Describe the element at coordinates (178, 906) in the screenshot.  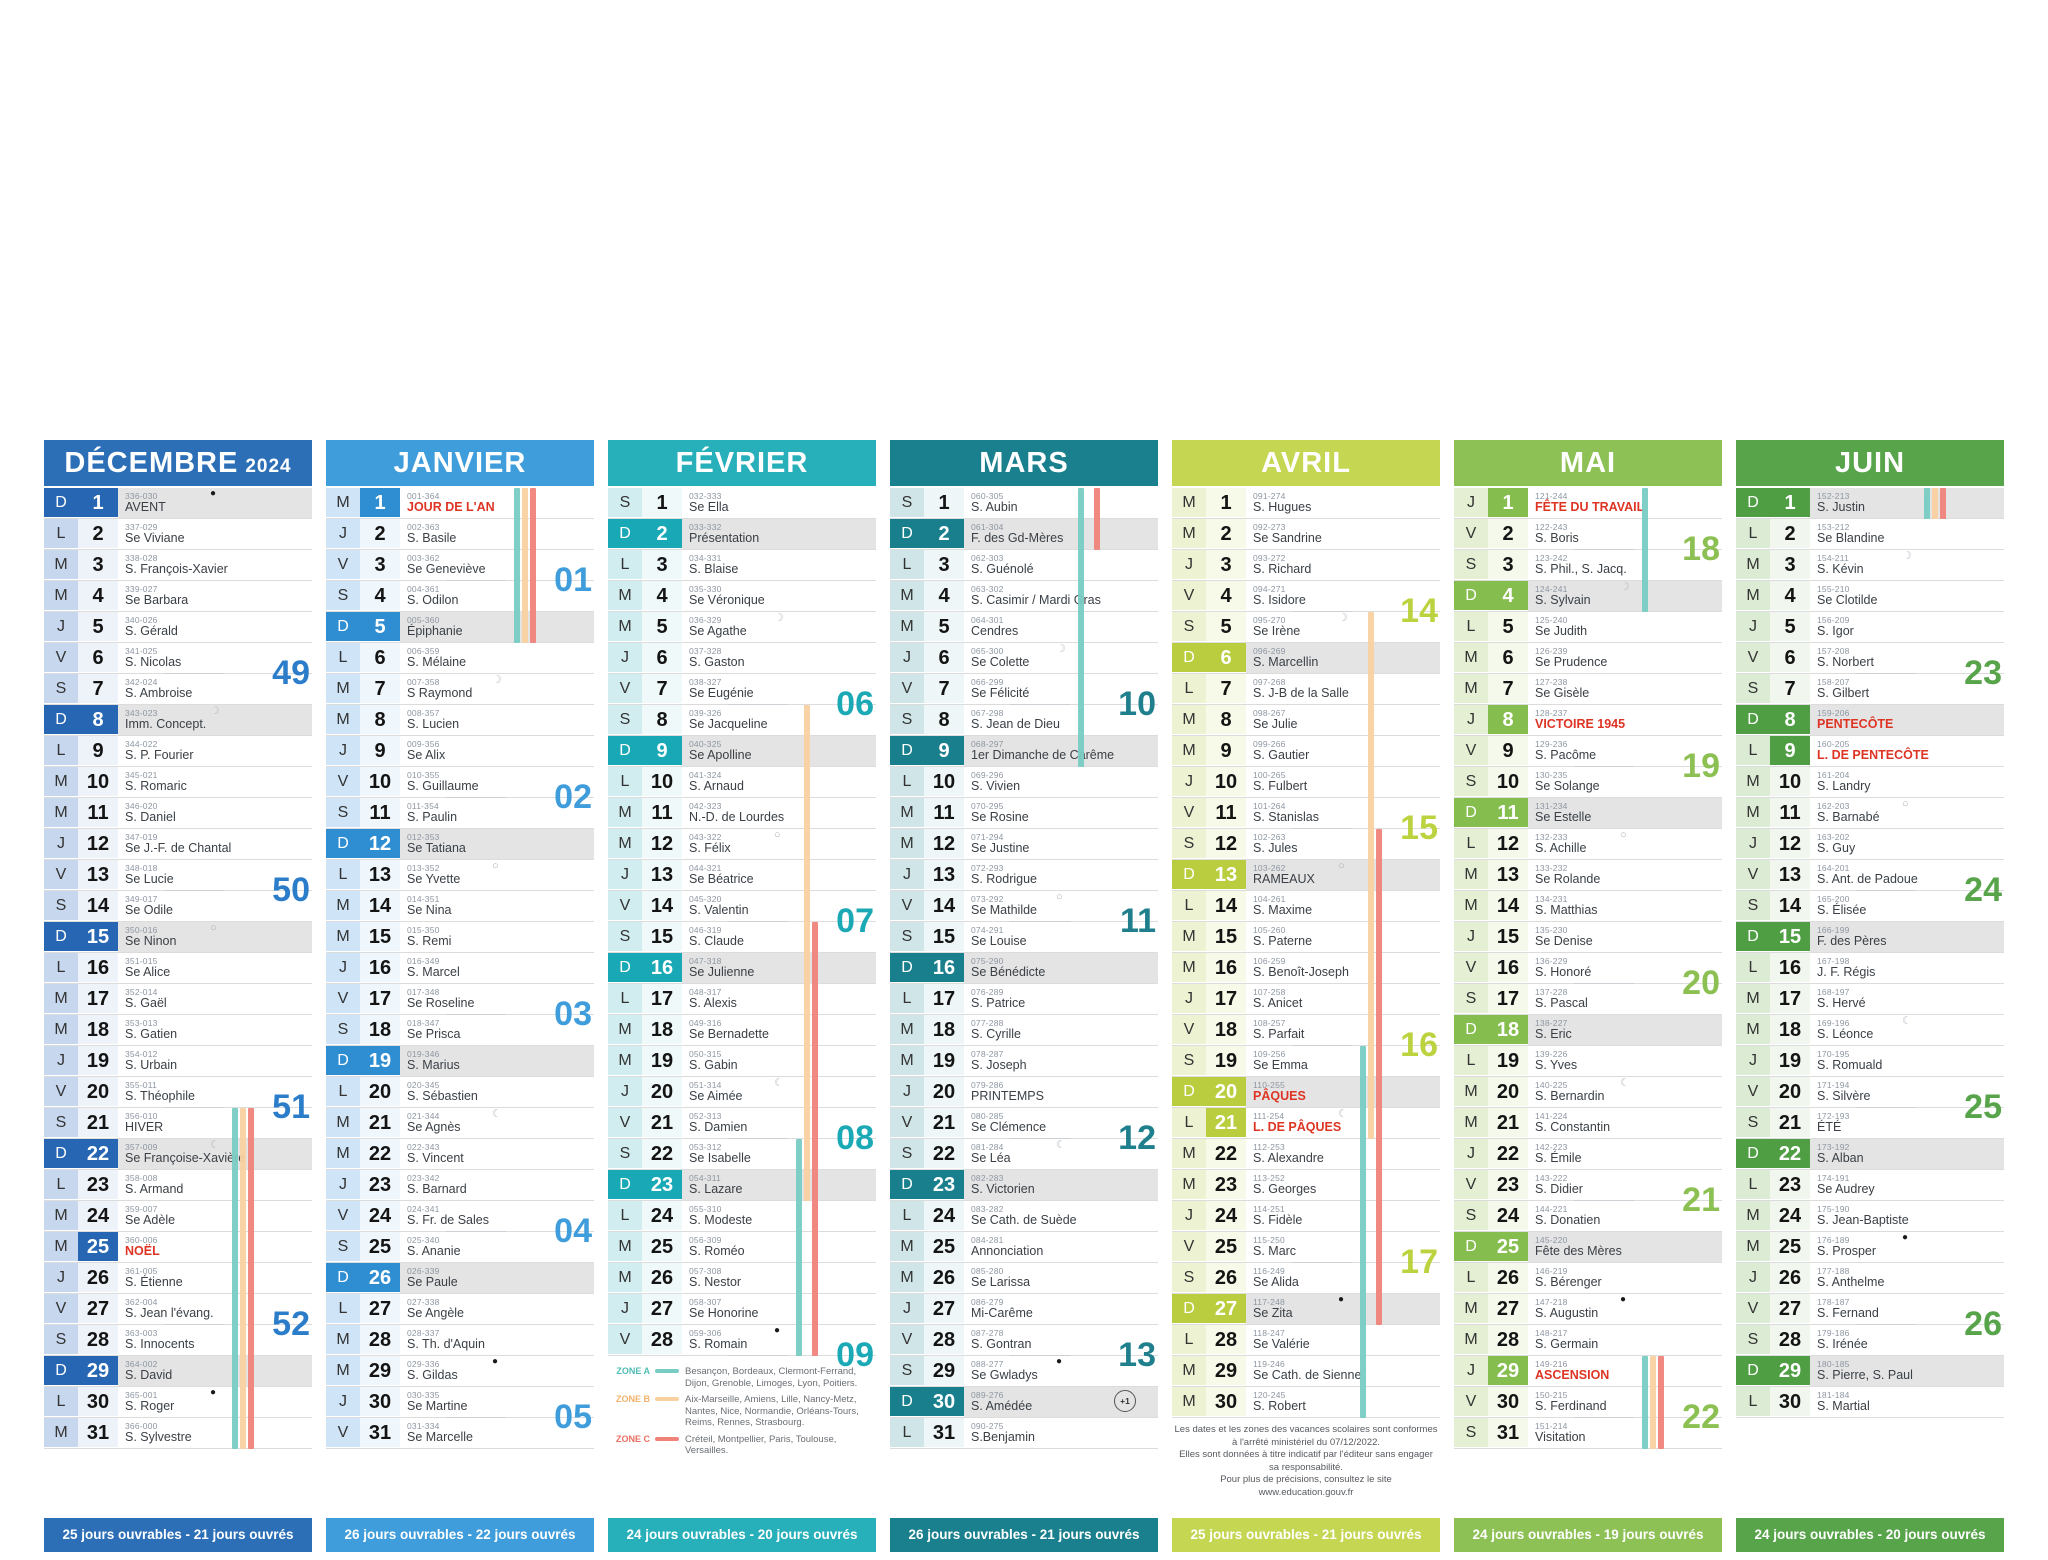
I see `day-row-decembre-14: S 14 349-017 Se Odile` at that location.